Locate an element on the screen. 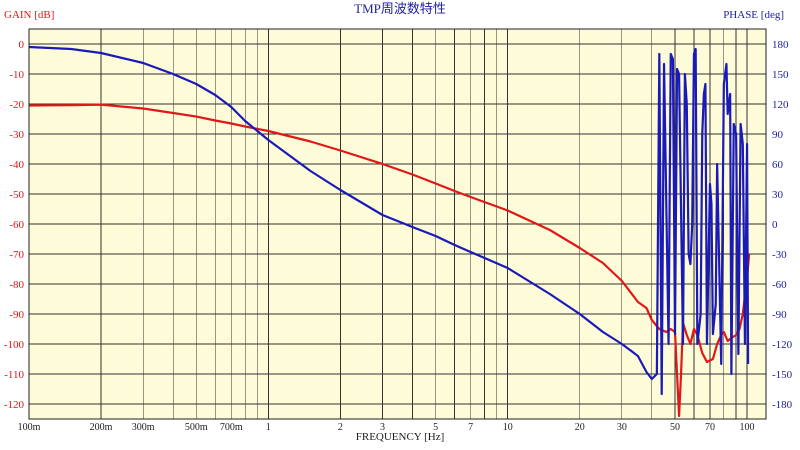 Image resolution: width=800 pixels, height=450 pixels. phase-tick-label: -150 is located at coordinates (782, 375).